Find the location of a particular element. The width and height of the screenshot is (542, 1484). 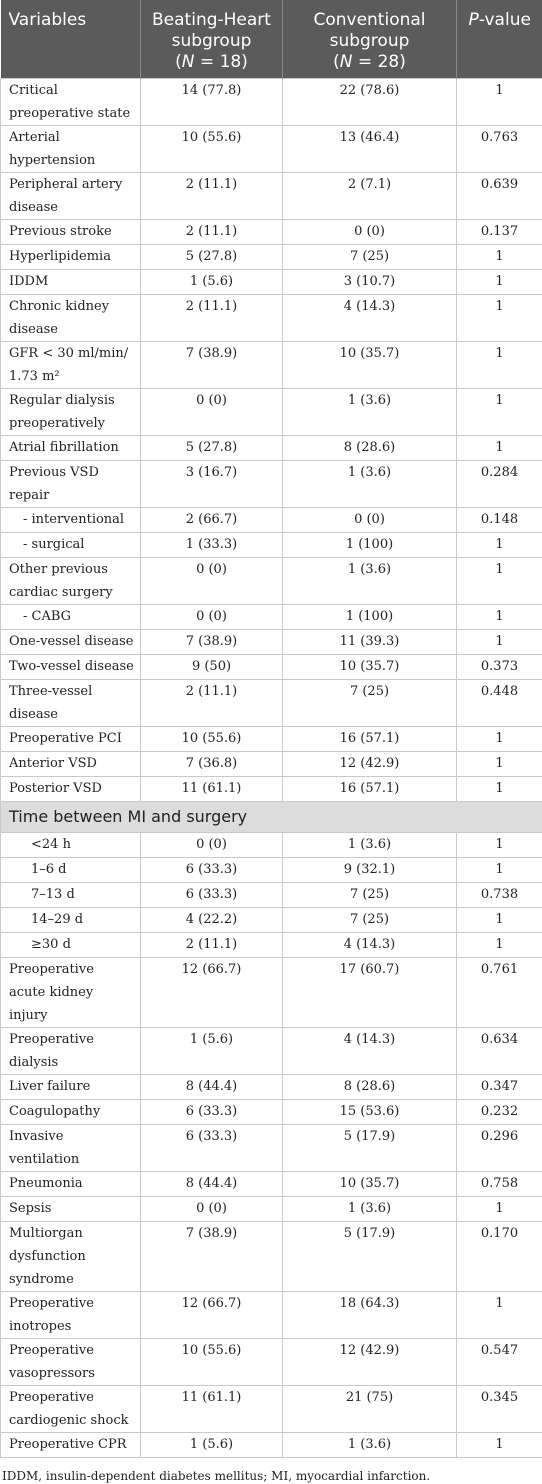

cell-variable: Atrial fibrillation is located at coordinates (71, 448).